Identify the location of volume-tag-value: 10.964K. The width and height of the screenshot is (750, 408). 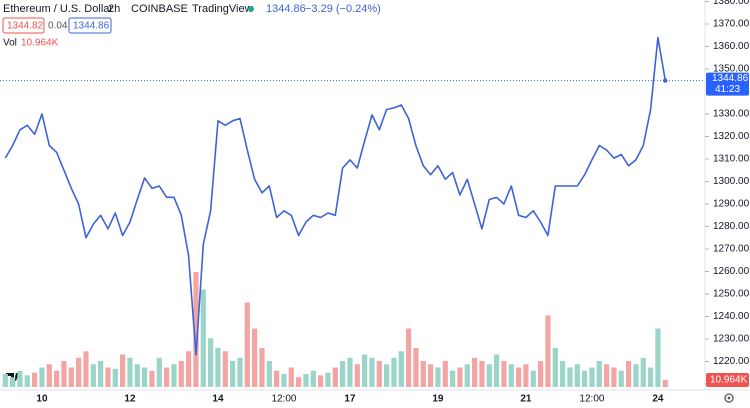
(729, 380).